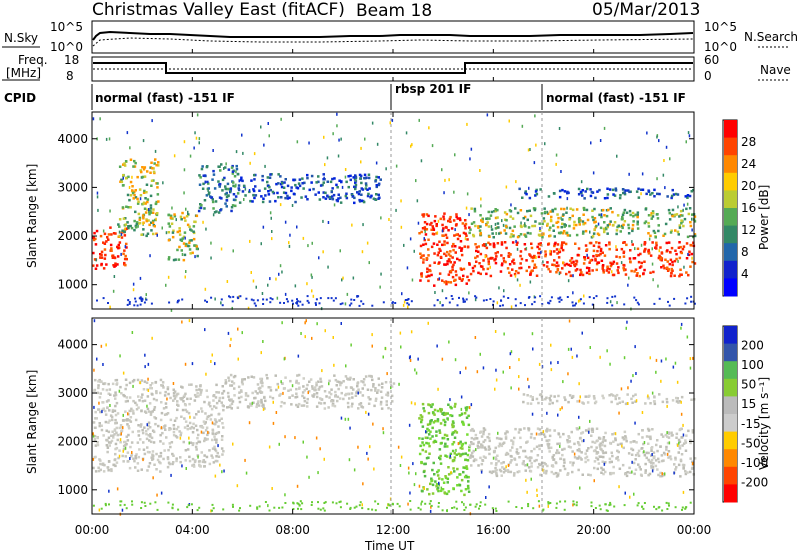 This screenshot has height=554, width=800. What do you see at coordinates (764, 423) in the screenshot?
I see `velocity-colorbar-label: Velocity [m s⁻¹]` at bounding box center [764, 423].